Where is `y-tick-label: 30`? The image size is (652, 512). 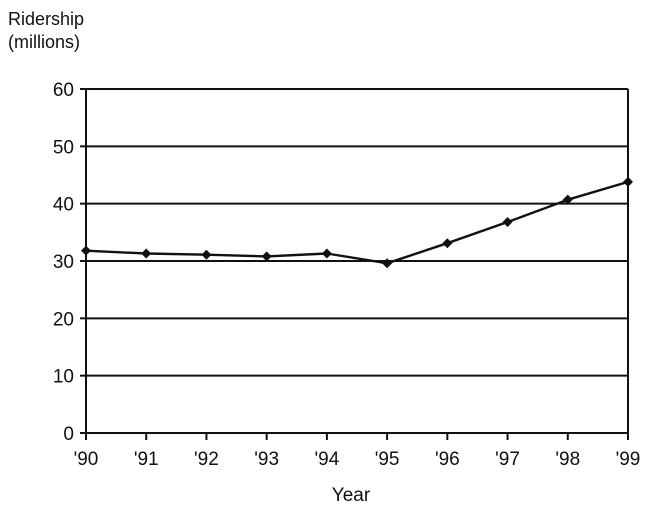 y-tick-label: 30 is located at coordinates (63, 262).